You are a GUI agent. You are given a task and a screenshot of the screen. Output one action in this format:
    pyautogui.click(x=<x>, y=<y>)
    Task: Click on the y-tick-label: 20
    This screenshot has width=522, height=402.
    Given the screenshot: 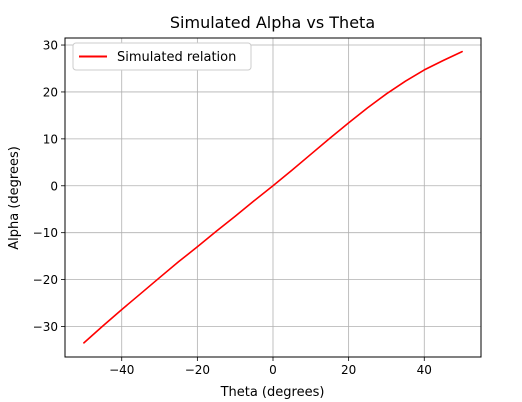 What is the action you would take?
    pyautogui.click(x=50, y=92)
    